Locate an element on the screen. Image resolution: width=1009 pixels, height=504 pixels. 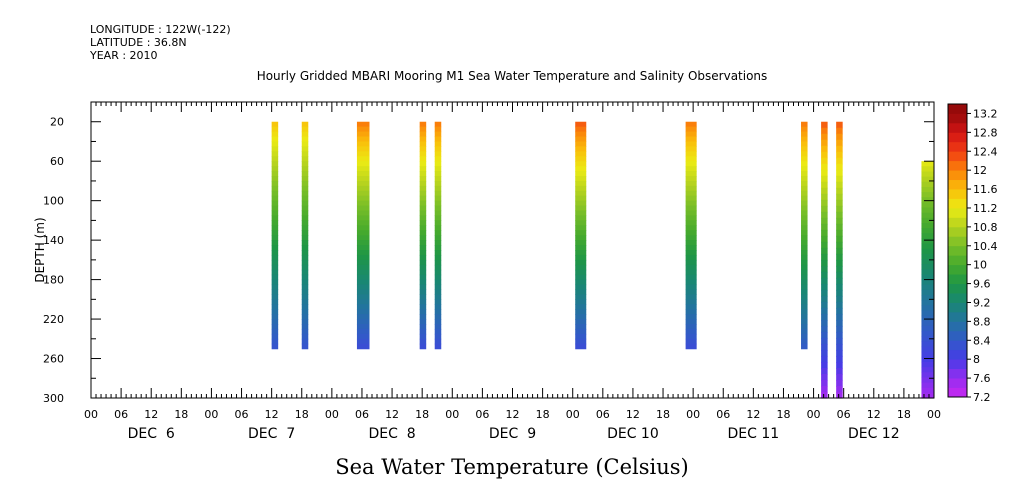
x-day-label: DEC 7 is located at coordinates (271, 434).